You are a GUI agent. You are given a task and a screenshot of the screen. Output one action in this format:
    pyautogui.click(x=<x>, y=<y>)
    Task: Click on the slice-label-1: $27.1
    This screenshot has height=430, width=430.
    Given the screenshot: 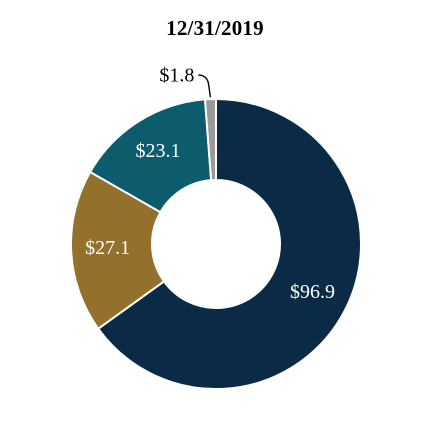 What is the action you would take?
    pyautogui.click(x=107, y=248)
    